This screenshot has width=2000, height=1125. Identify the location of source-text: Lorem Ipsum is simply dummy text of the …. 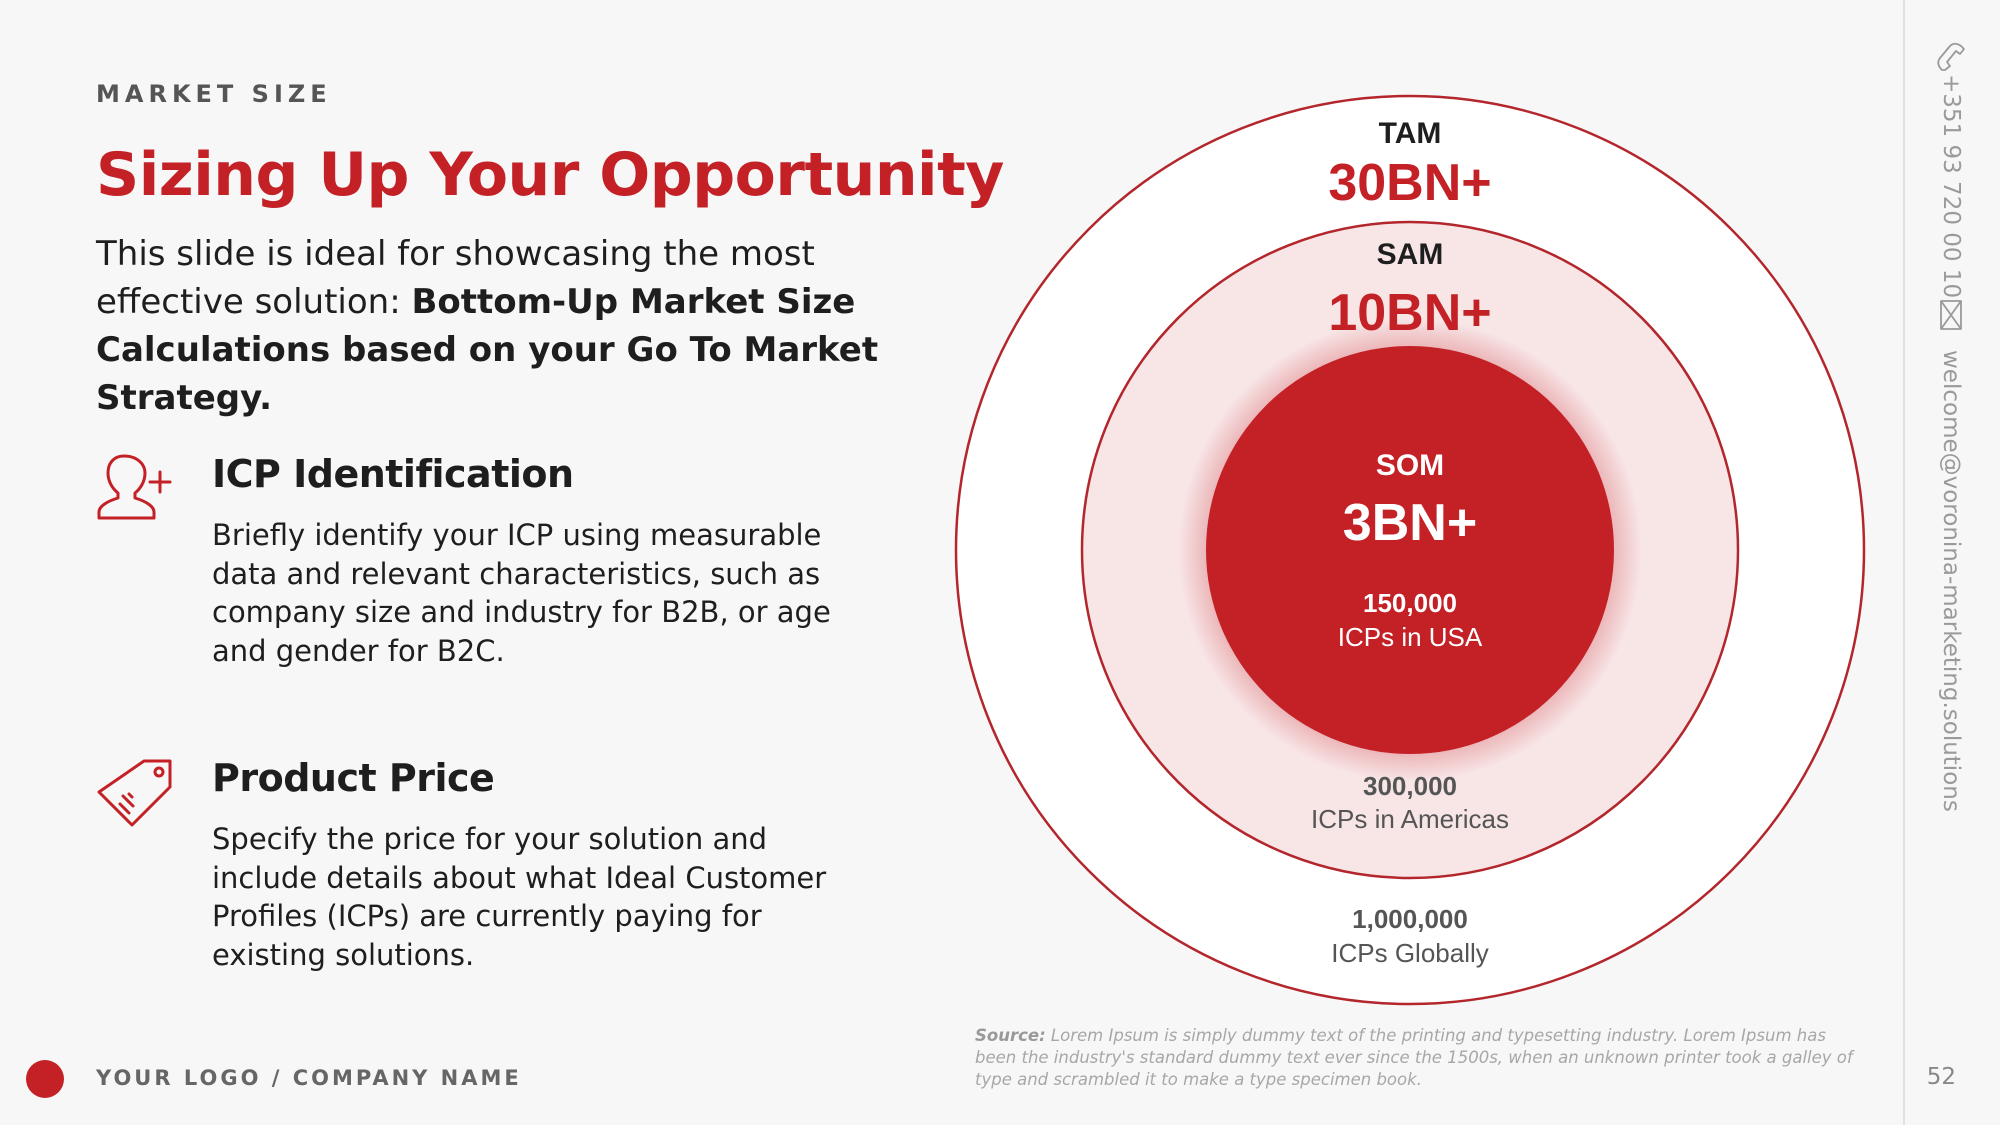
(1414, 1057).